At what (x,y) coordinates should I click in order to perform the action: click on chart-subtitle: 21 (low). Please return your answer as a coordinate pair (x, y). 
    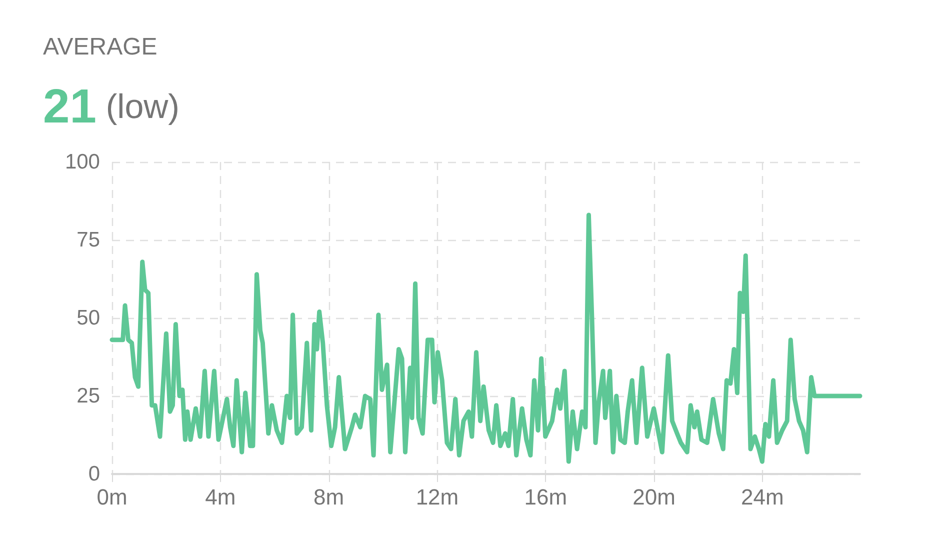
    Looking at the image, I should click on (111, 107).